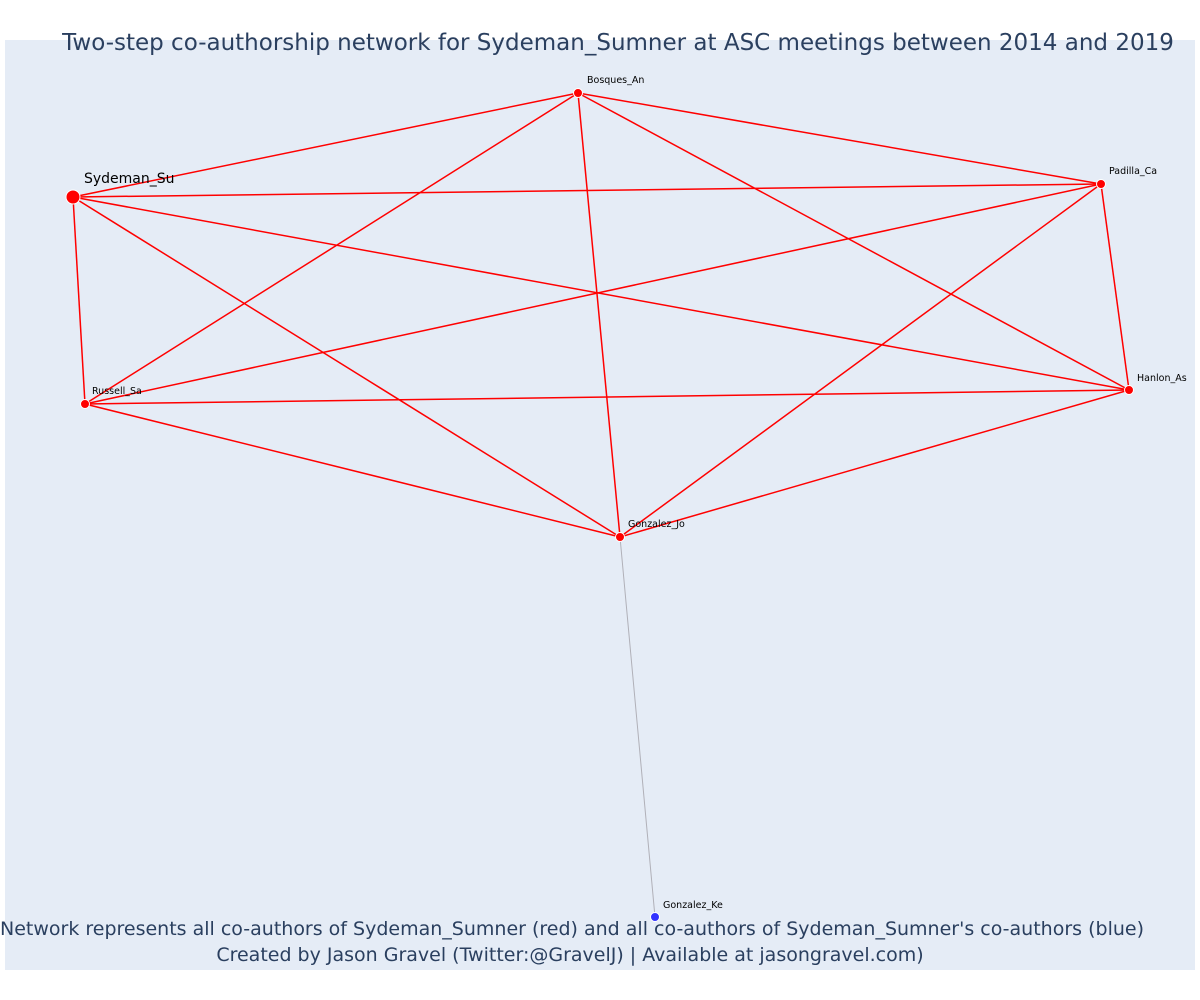  Describe the element at coordinates (615, 80) in the screenshot. I see `node-label-bosques_an: Bosques_An` at that location.